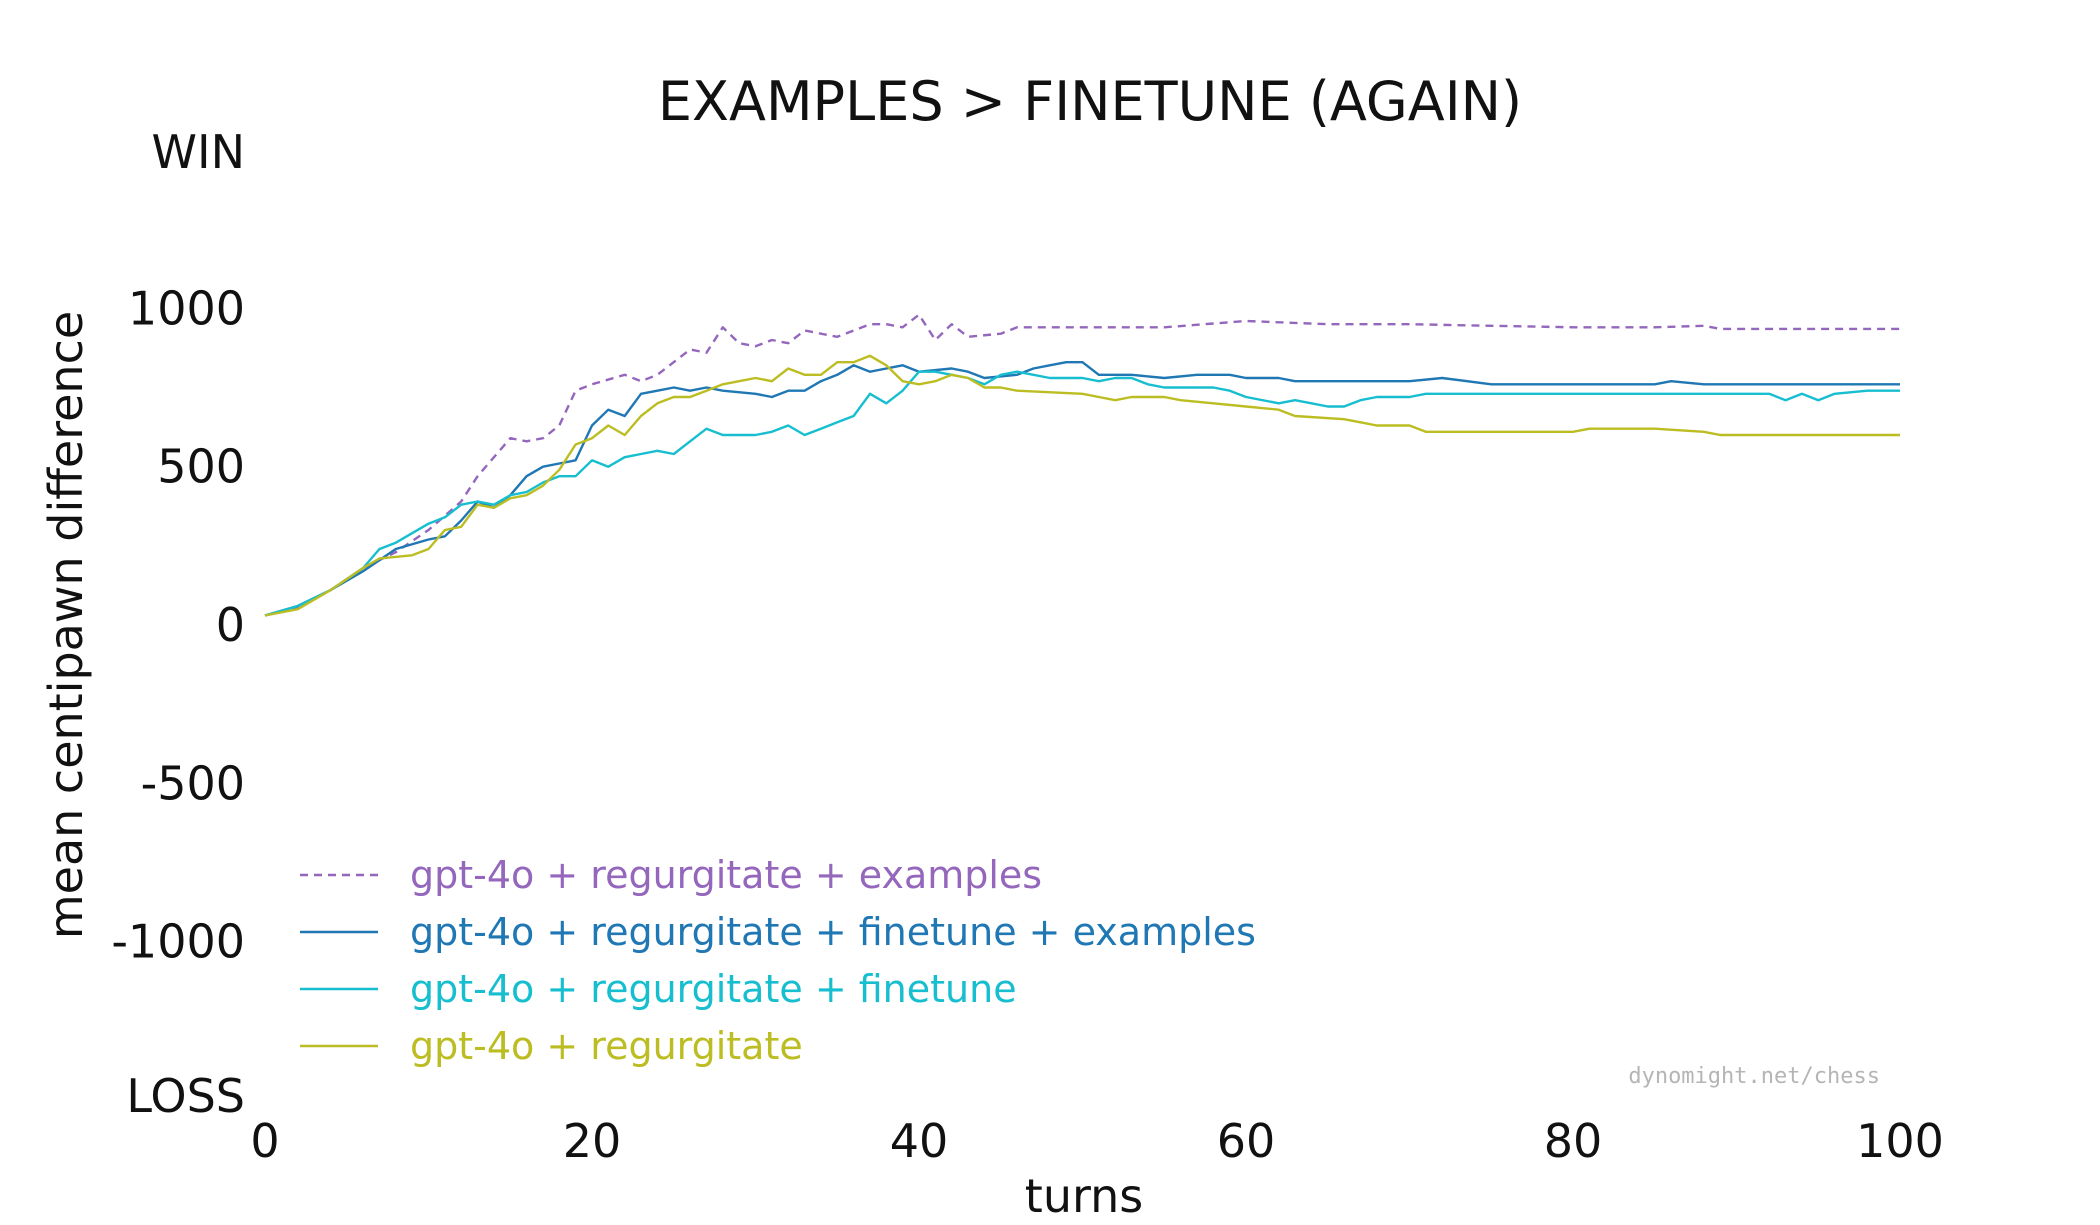 The height and width of the screenshot is (1225, 2100). Describe the element at coordinates (264, 1141) in the screenshot. I see `x-tick-label: 0` at that location.